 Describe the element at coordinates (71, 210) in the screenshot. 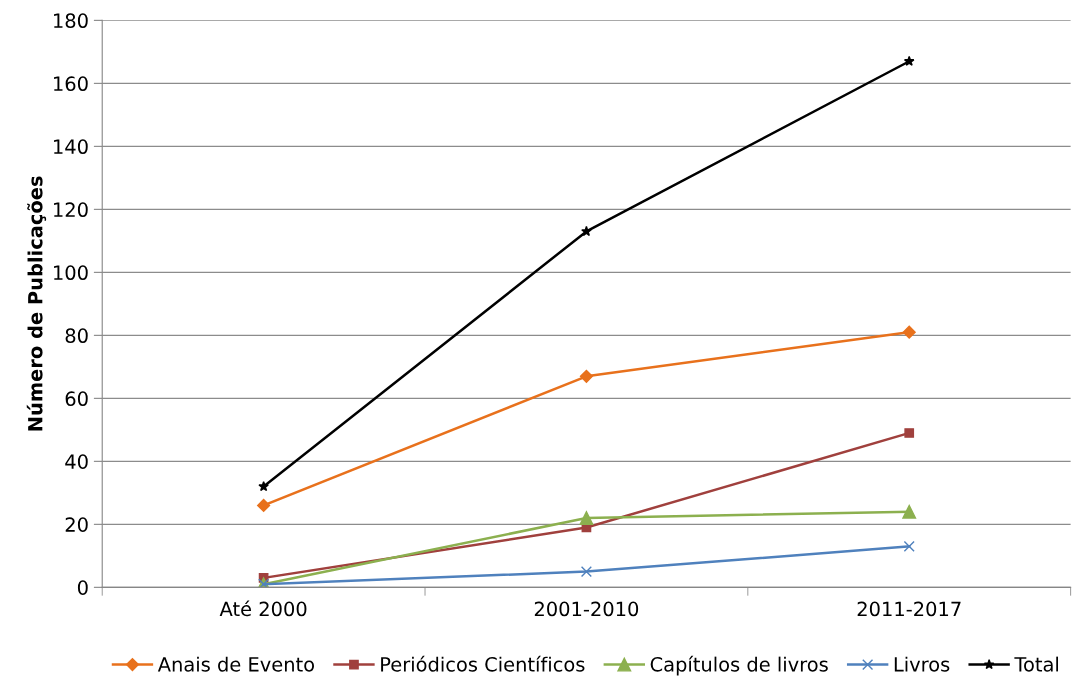

I see `y-tick-label: 120` at that location.